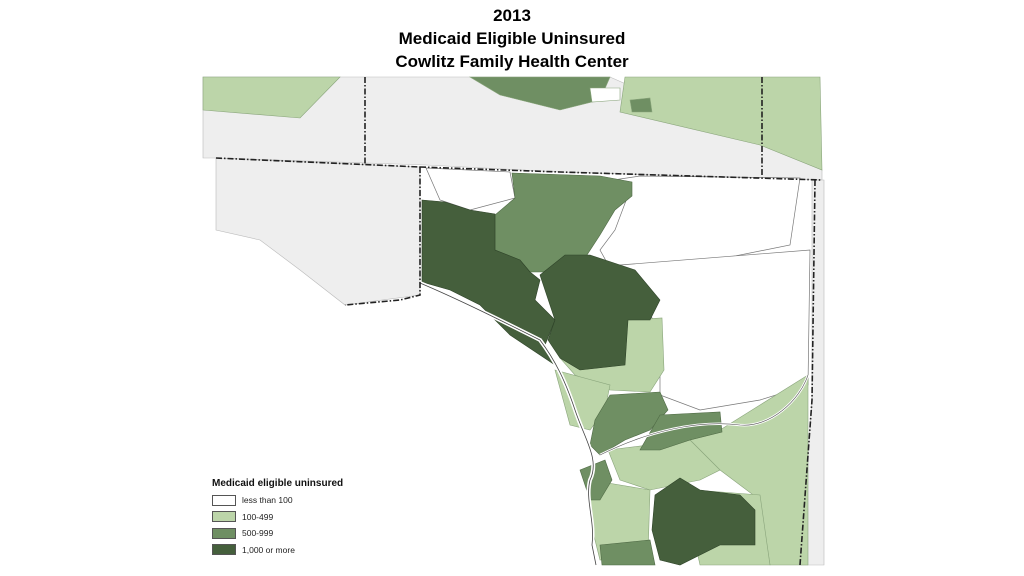  Describe the element at coordinates (704, 415) in the screenshot. I see `cowlitz-river-outline` at that location.